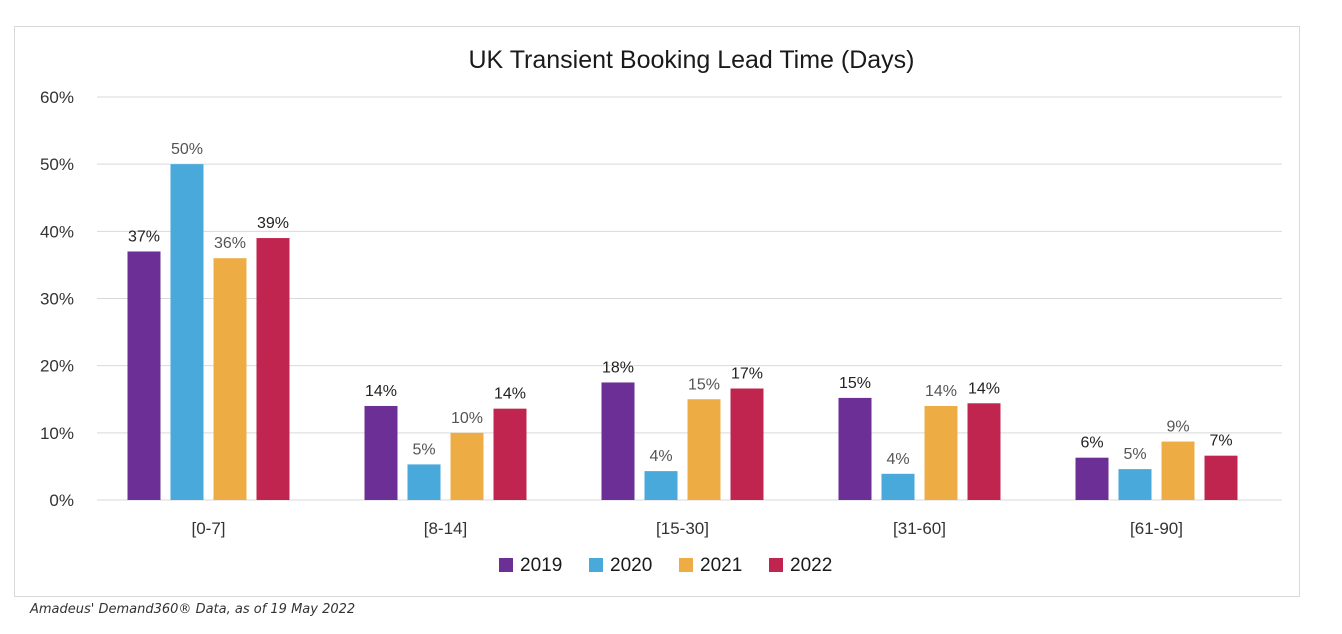  Describe the element at coordinates (57, 299) in the screenshot. I see `y-tick-label: 30%` at that location.